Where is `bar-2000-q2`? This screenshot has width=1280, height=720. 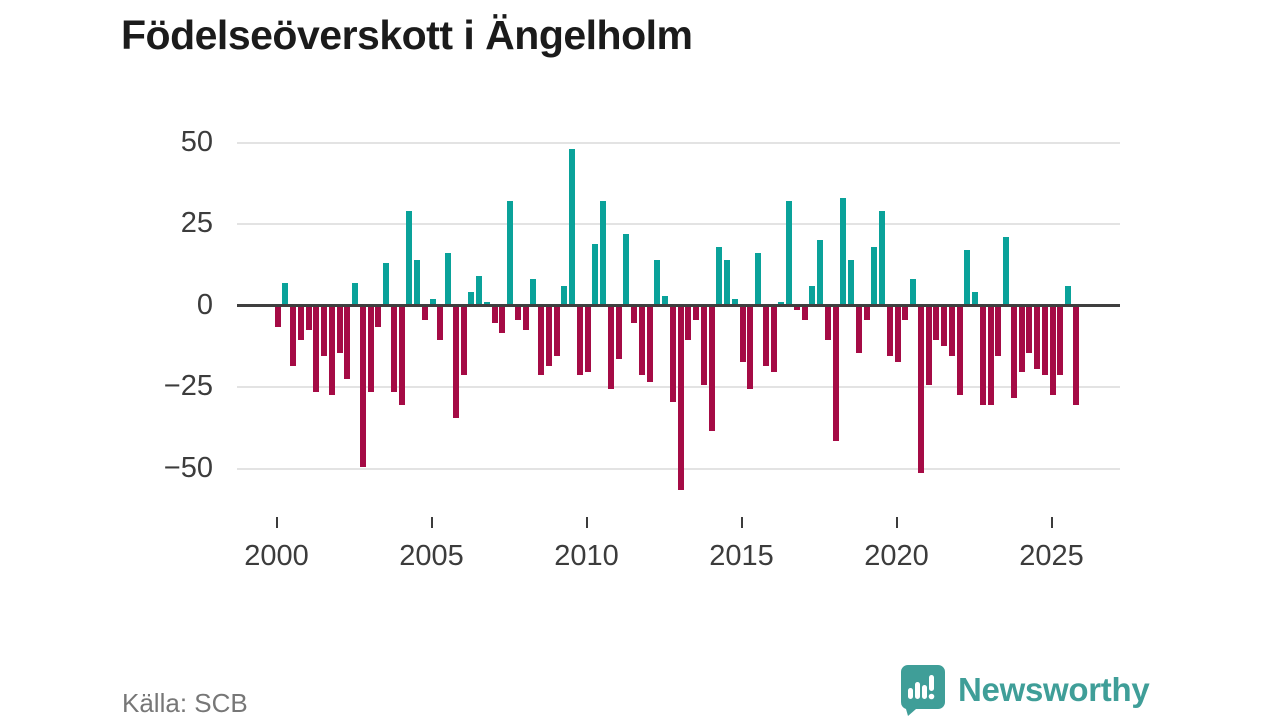 bar-2000-q2 is located at coordinates (285, 294).